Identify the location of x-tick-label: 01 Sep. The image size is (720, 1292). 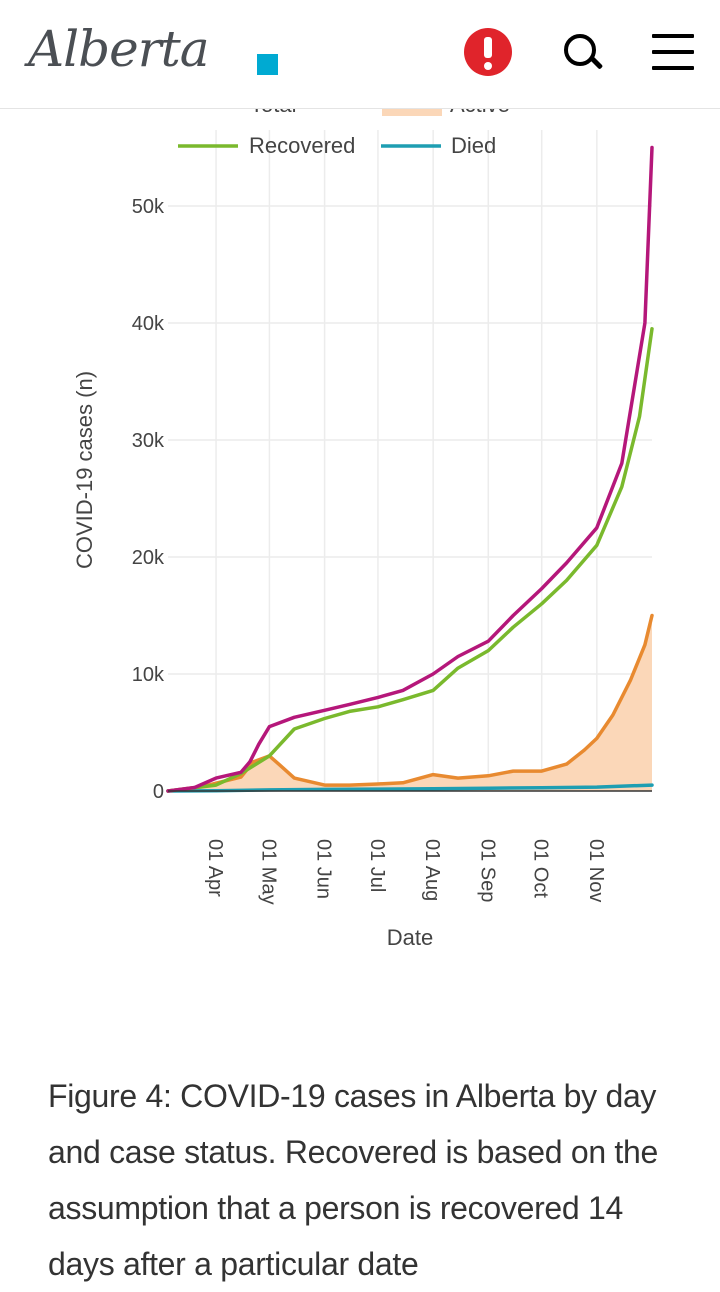
(487, 870).